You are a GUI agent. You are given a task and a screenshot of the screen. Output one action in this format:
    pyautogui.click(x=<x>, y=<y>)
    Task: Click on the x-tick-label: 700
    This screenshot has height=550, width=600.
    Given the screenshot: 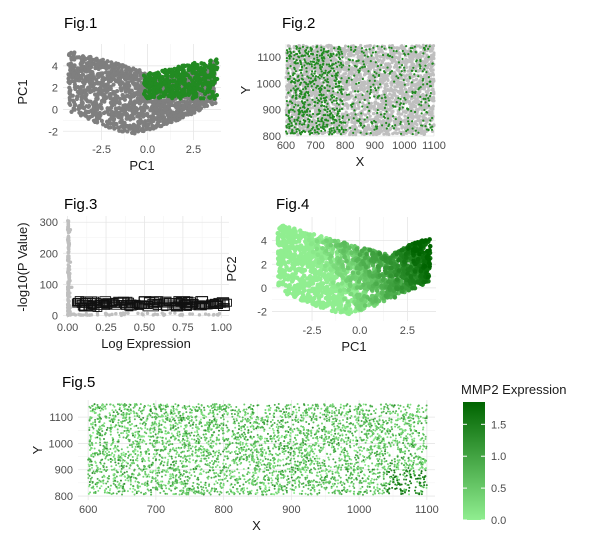 What is the action you would take?
    pyautogui.click(x=315, y=146)
    